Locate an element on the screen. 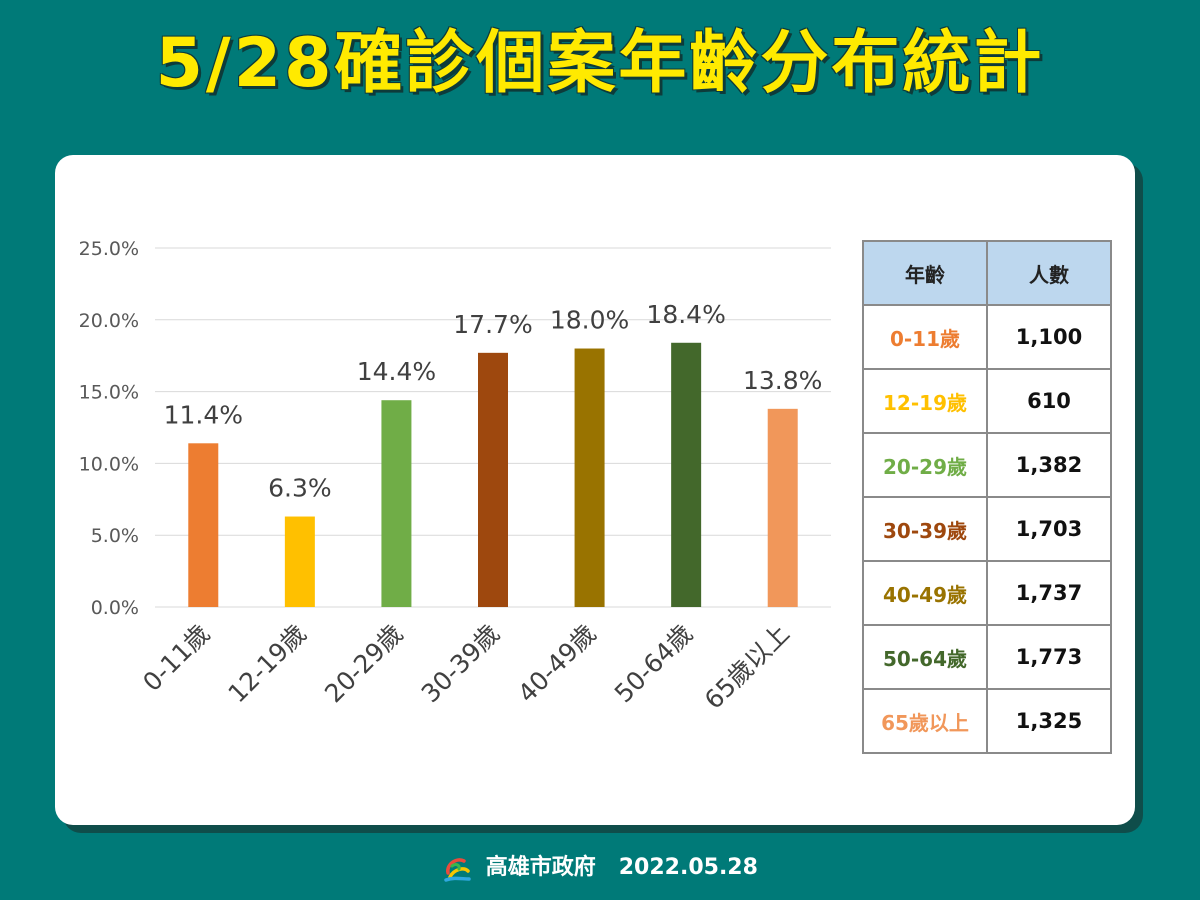 Image resolution: width=1200 pixels, height=900 pixels. table-cell-age: 40-49歲 is located at coordinates (925, 593).